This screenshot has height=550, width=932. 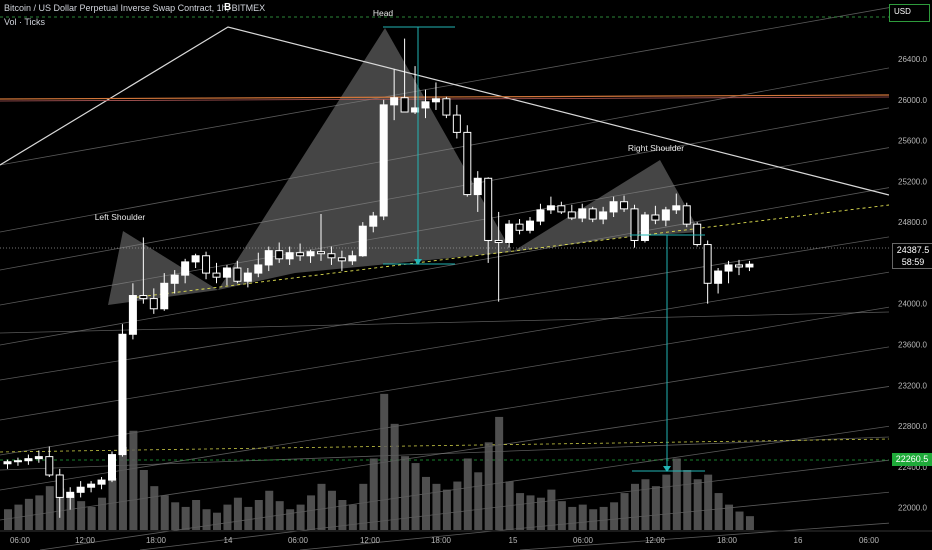 I want to click on measure-arrow, so click(x=418, y=262).